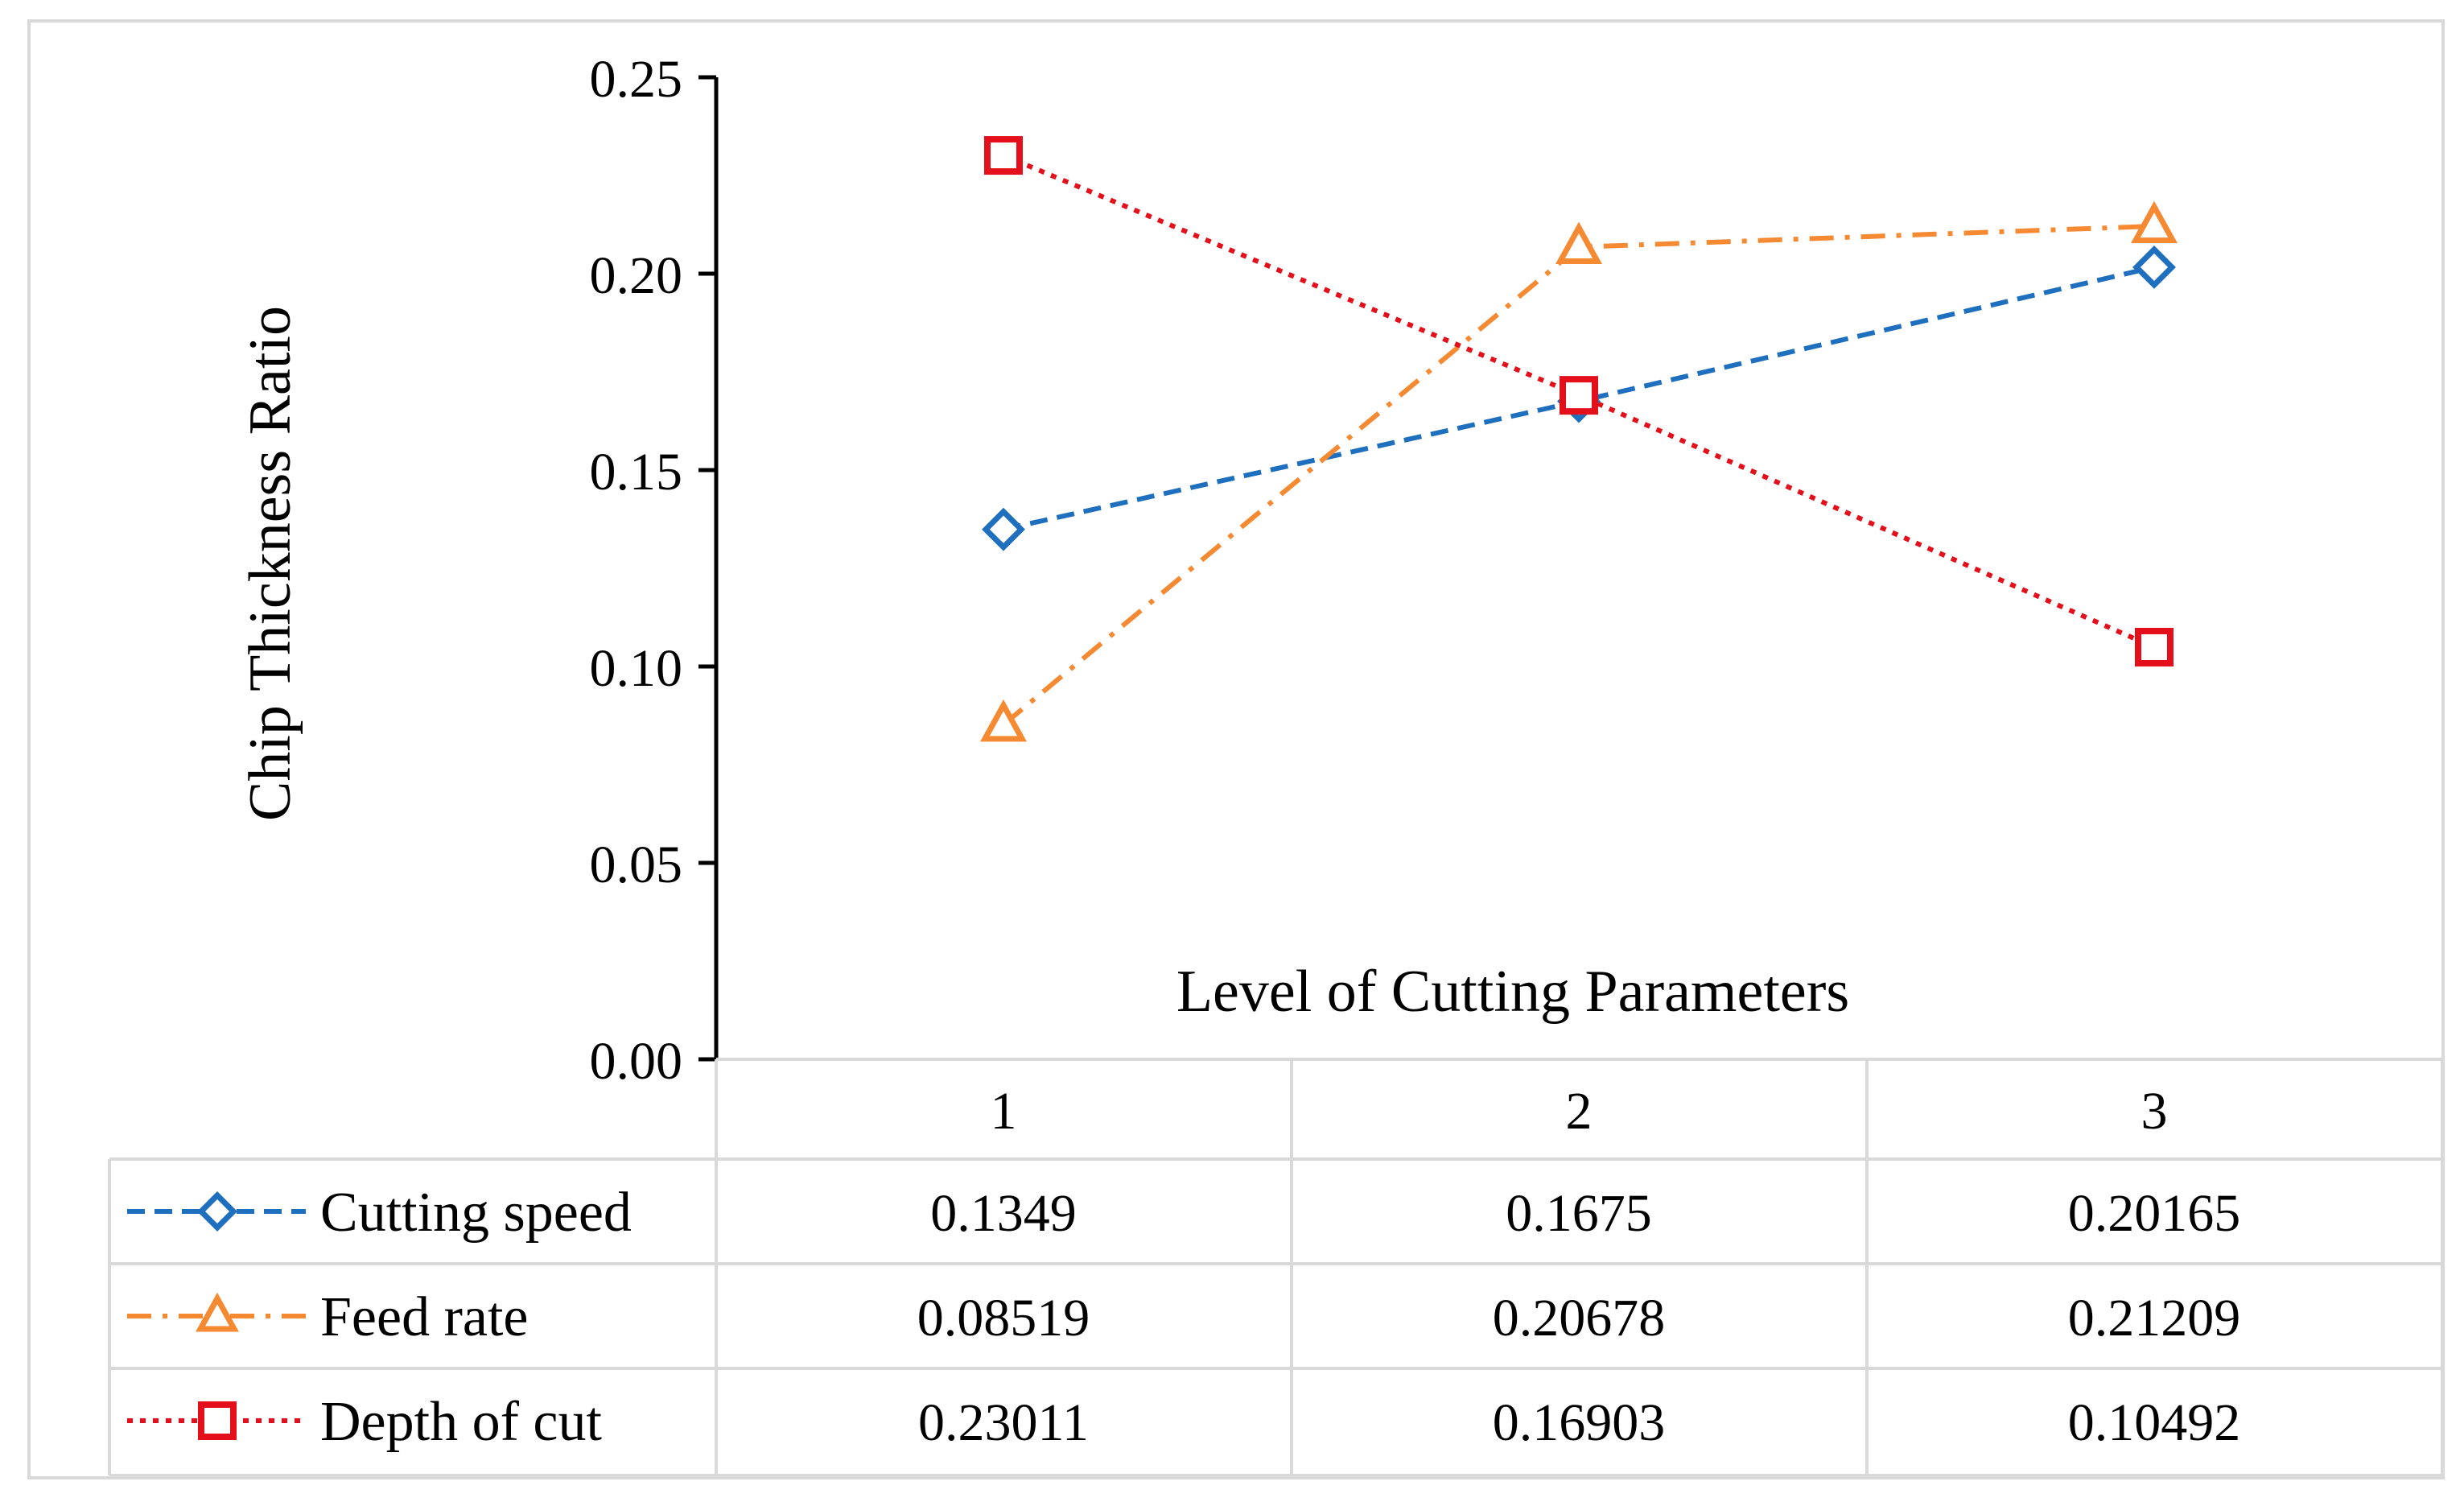 Image resolution: width=2464 pixels, height=1502 pixels. I want to click on table-cell-value: 0.21209, so click(2154, 1318).